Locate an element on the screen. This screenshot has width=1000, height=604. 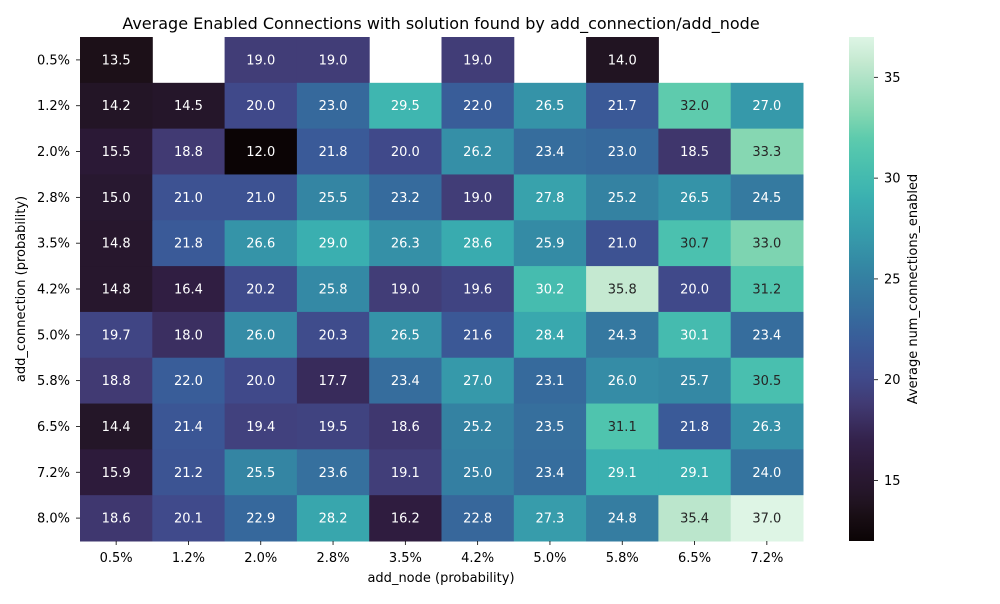
cell-value-label: 19.5 is located at coordinates (333, 427).